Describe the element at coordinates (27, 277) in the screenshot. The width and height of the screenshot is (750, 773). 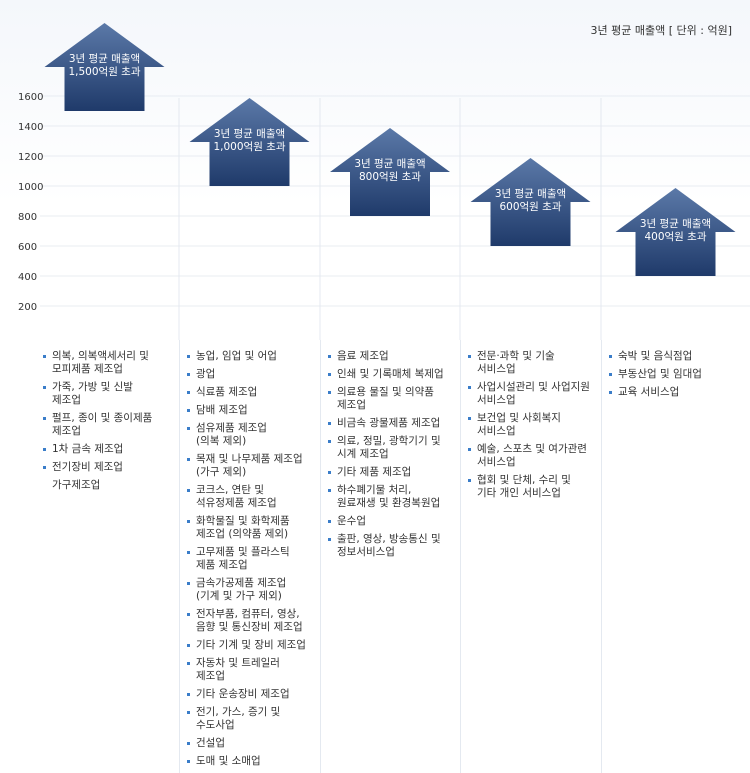
I see `y-tick-label: 400` at that location.